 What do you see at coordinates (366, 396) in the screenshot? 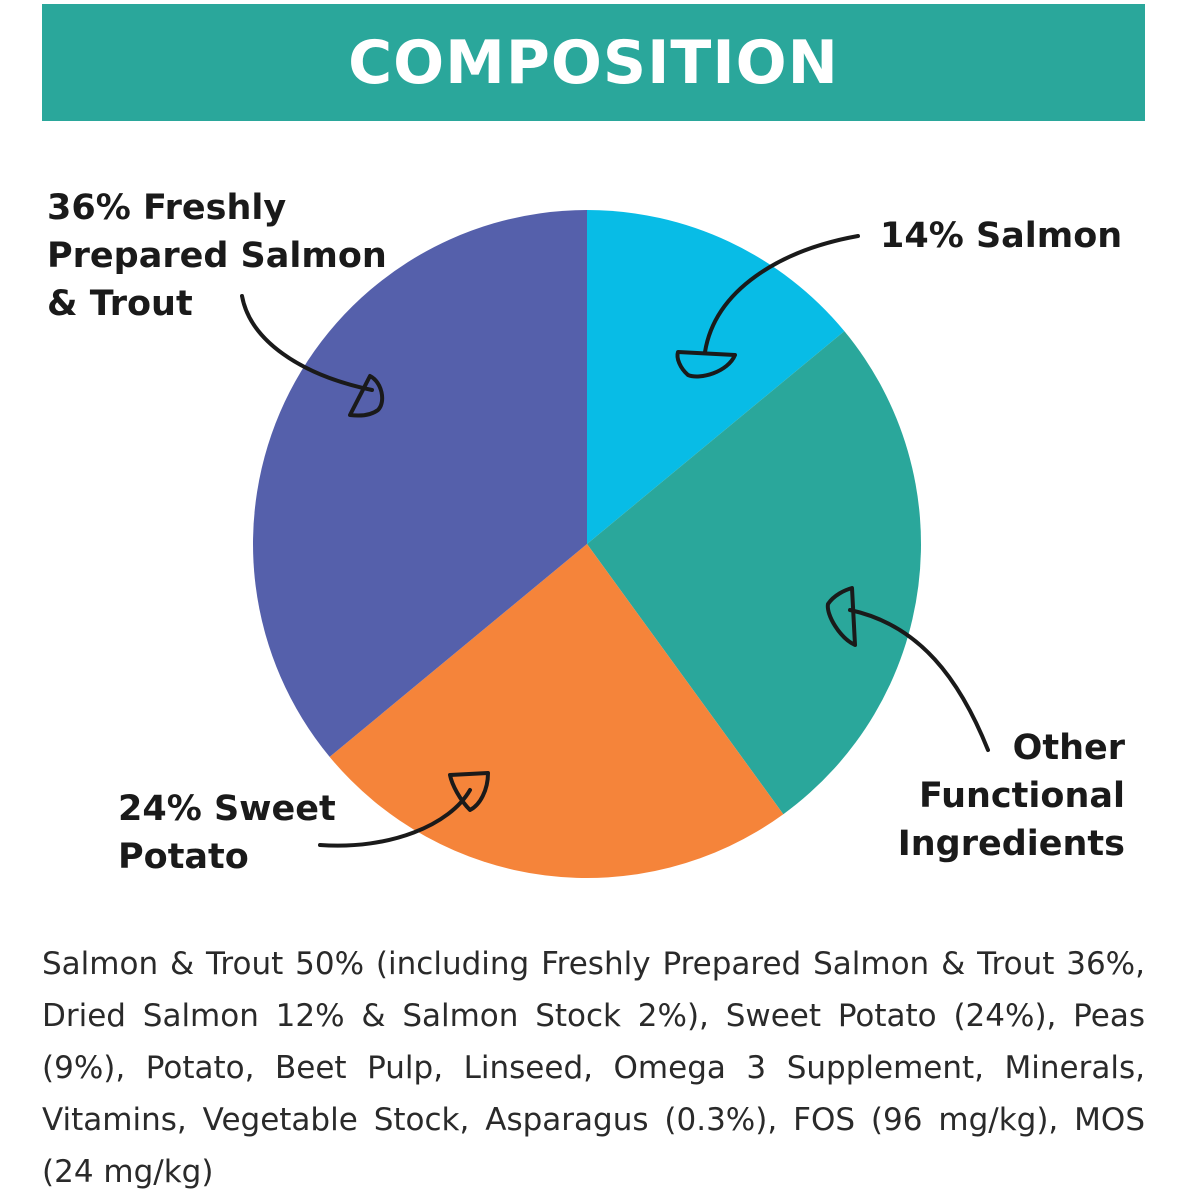
I see `arrowhead-freshly-prepared` at bounding box center [366, 396].